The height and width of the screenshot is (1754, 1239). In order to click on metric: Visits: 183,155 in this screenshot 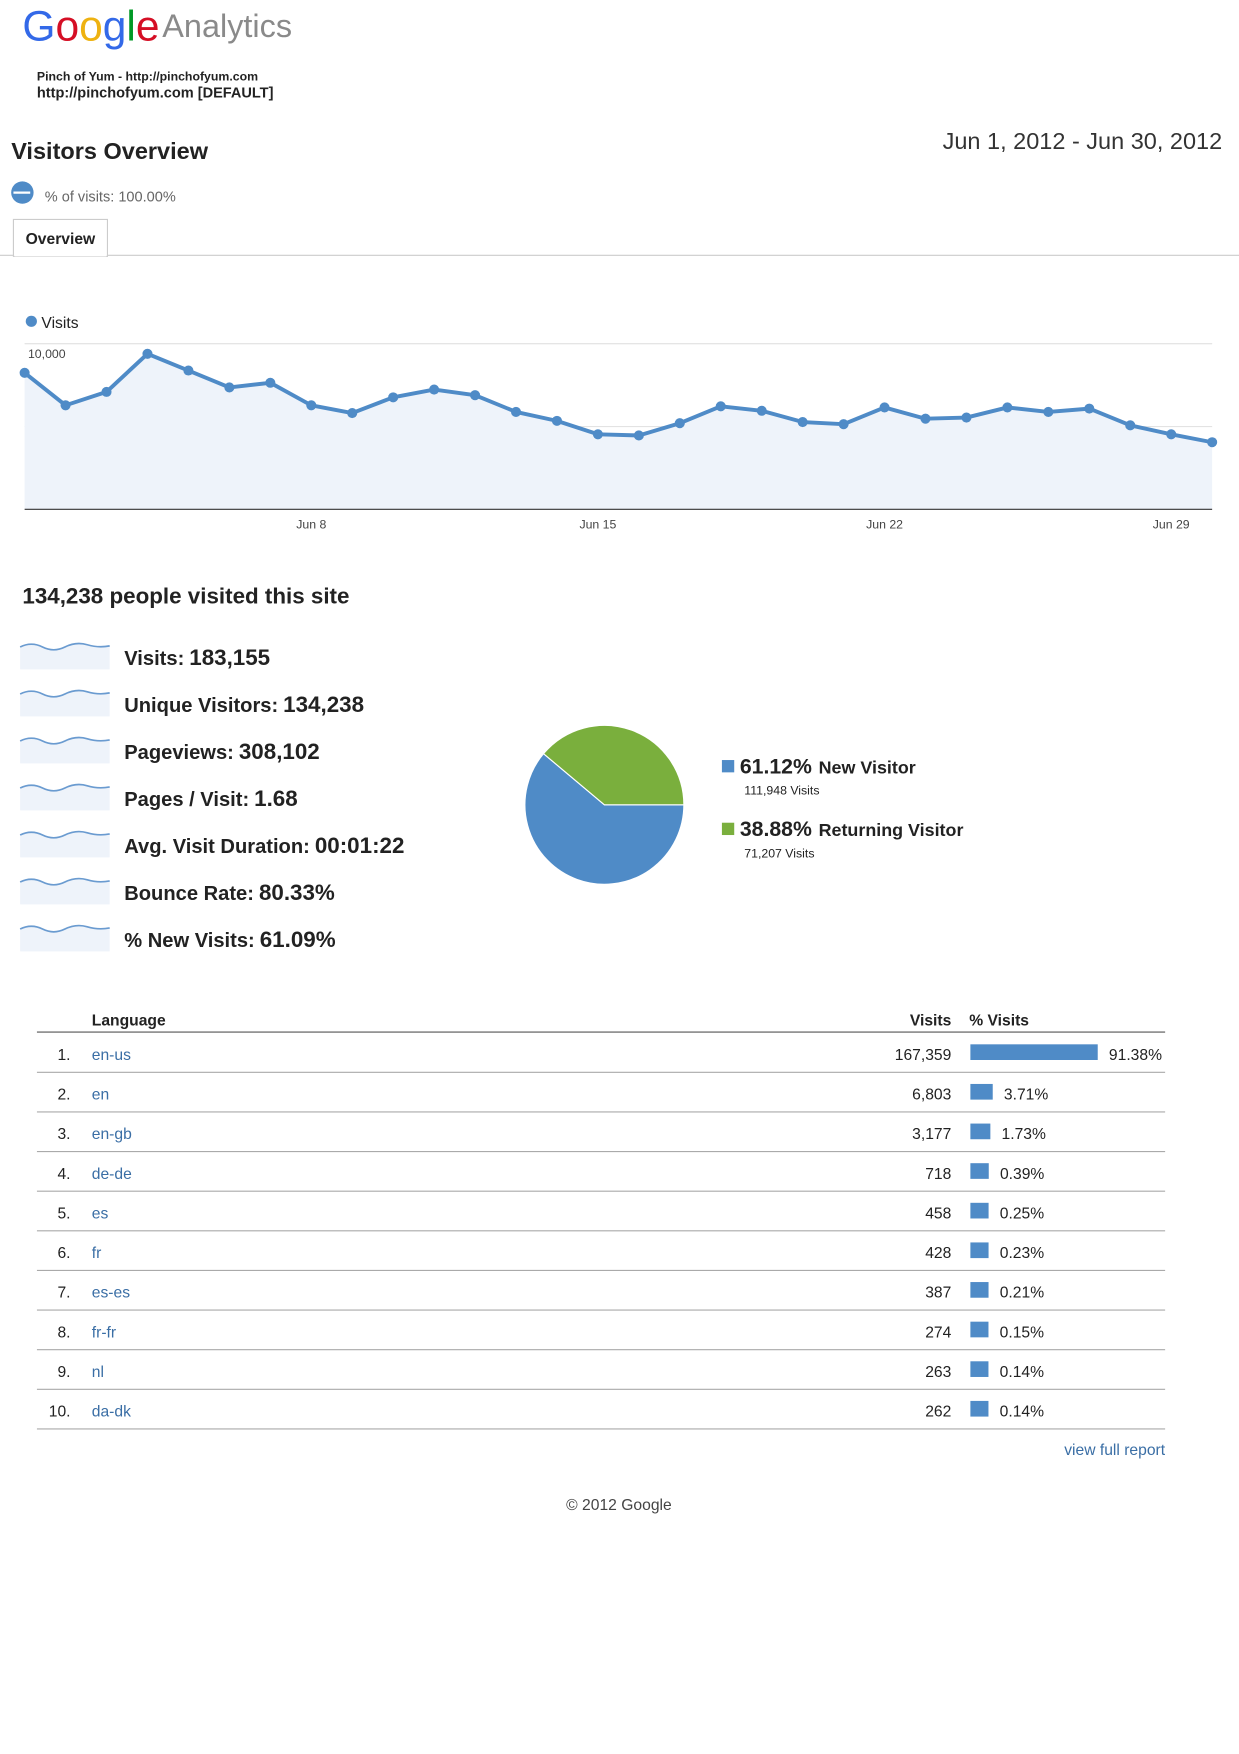, I will do `click(197, 657)`.